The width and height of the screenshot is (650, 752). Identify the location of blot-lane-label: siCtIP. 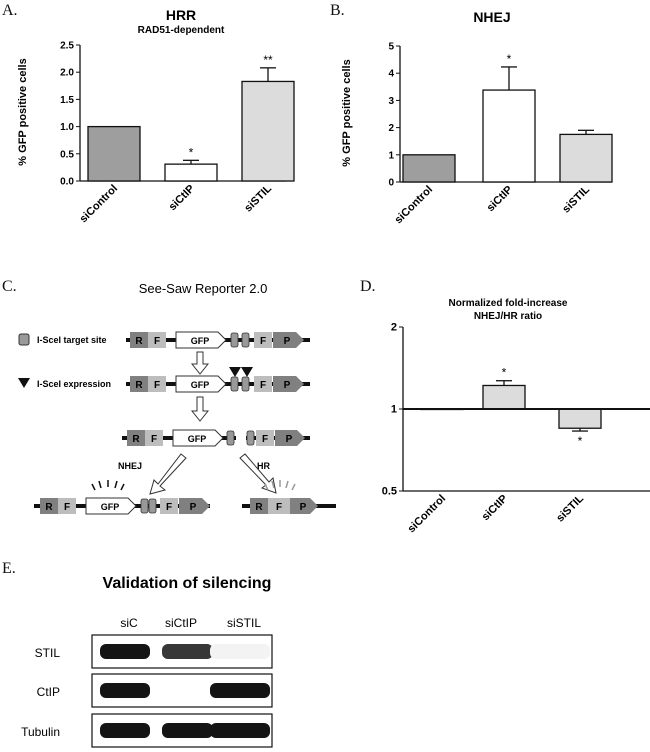
(181, 623).